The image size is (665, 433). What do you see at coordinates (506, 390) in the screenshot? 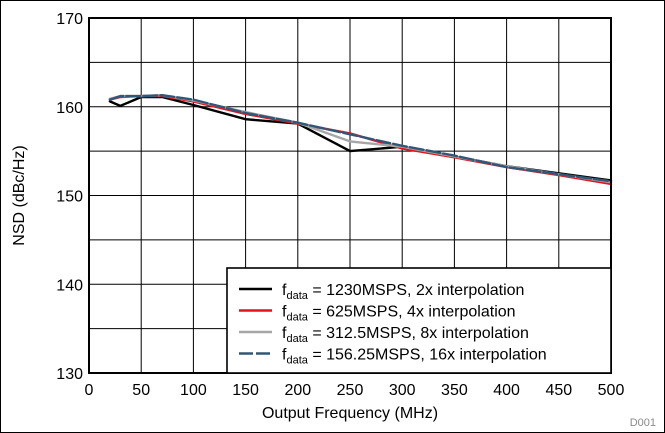
I see `x-tick-label: 400` at bounding box center [506, 390].